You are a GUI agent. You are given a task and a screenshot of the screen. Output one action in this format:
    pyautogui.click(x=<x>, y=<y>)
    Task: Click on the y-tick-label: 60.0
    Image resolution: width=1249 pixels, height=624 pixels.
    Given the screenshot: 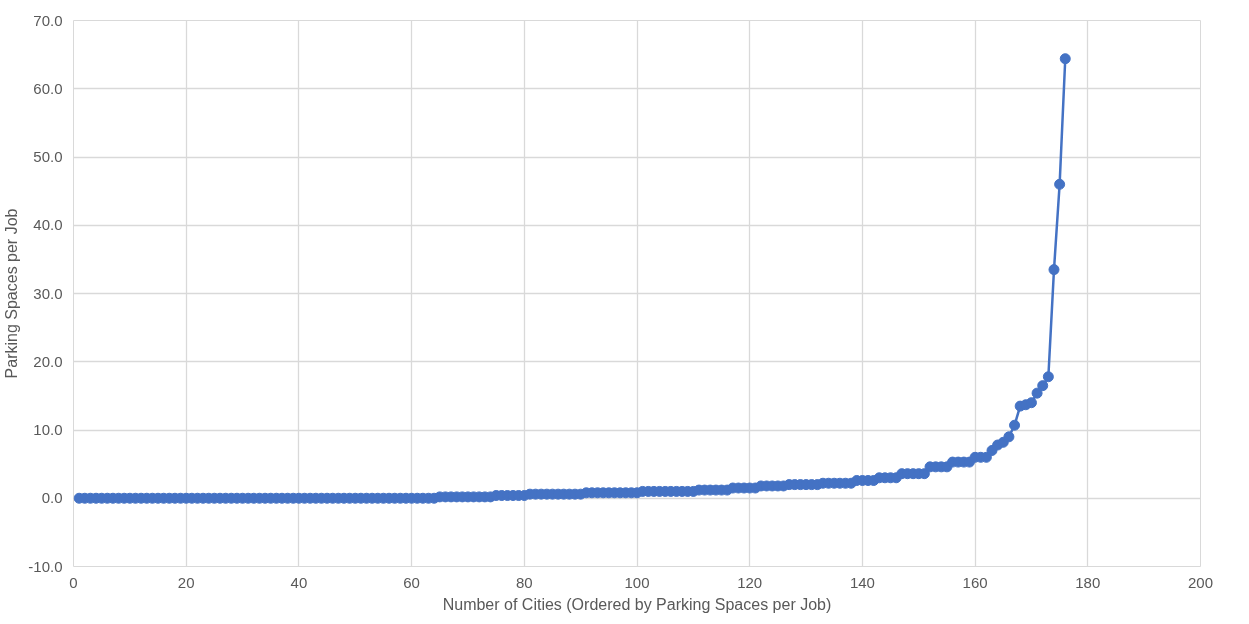 What is the action you would take?
    pyautogui.click(x=48, y=88)
    